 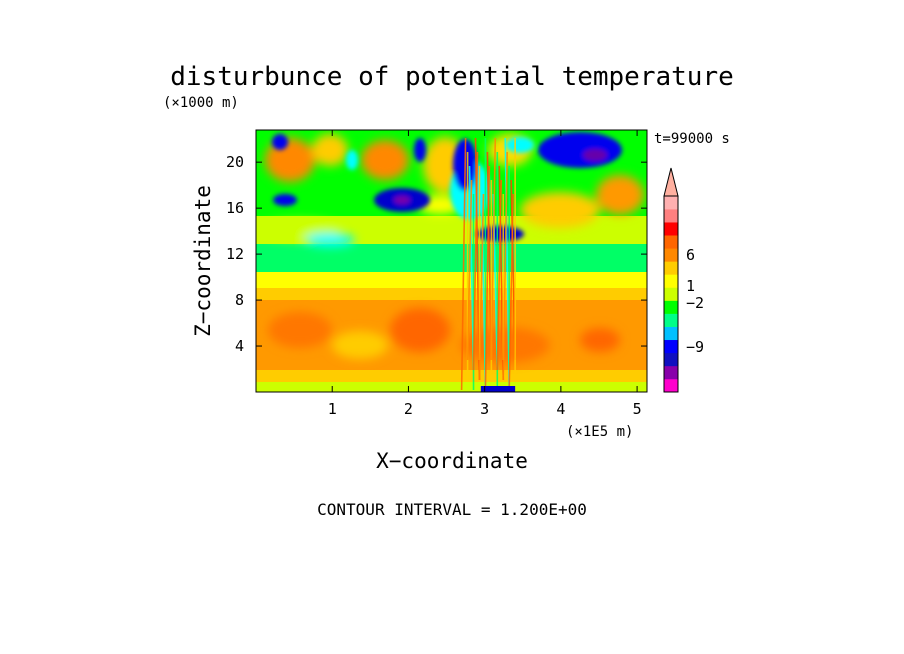 I want to click on x-axis-label: X−coordinate, so click(x=452, y=461).